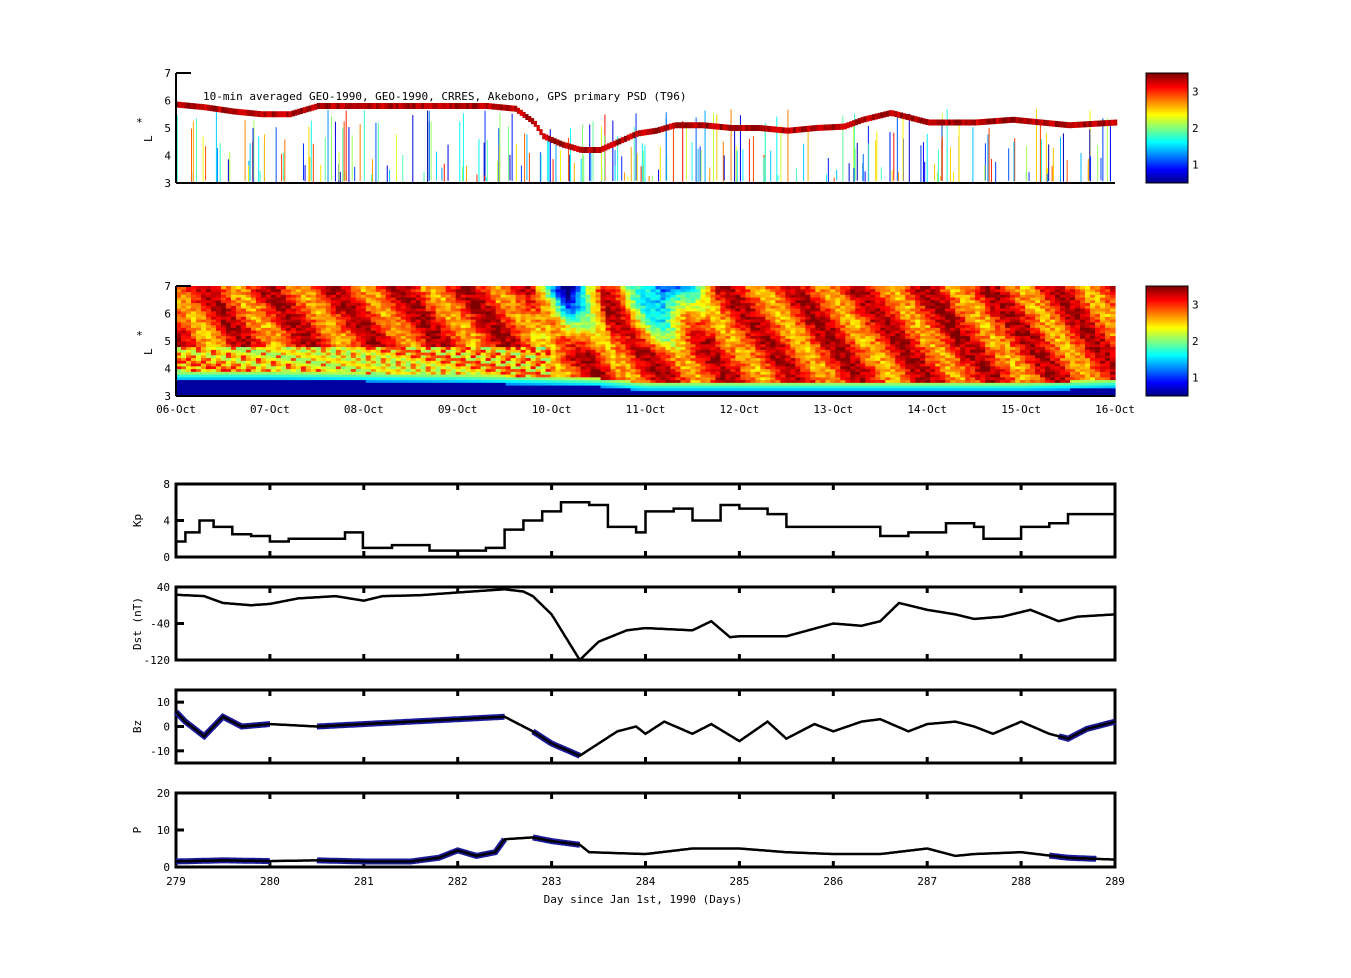  I want to click on y-tick-label: 3, so click(167, 183).